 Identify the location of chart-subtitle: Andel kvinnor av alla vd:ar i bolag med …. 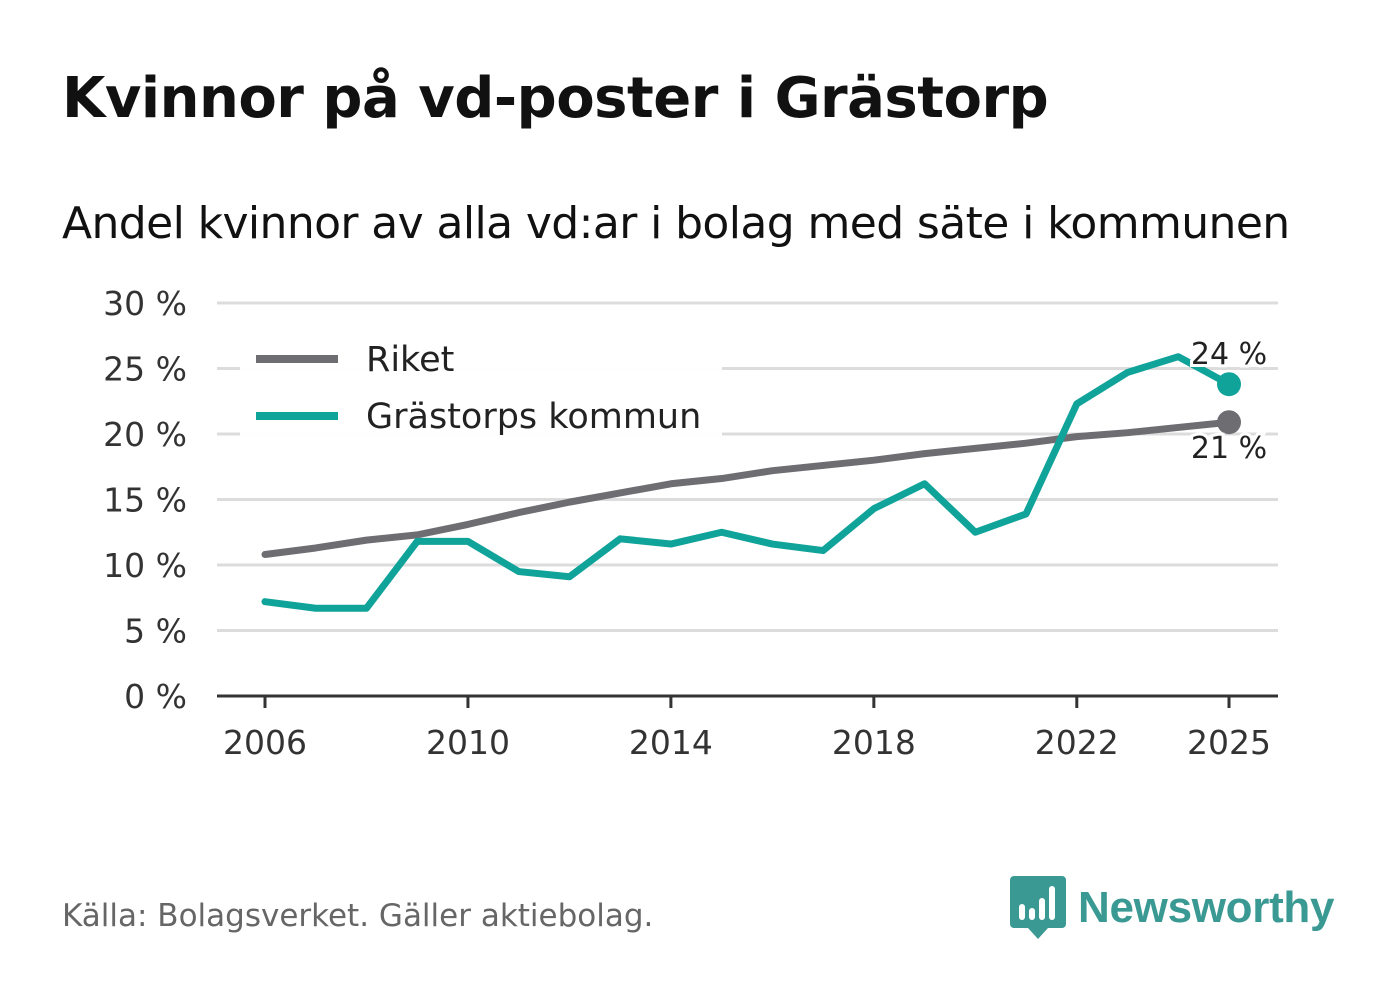
(676, 223).